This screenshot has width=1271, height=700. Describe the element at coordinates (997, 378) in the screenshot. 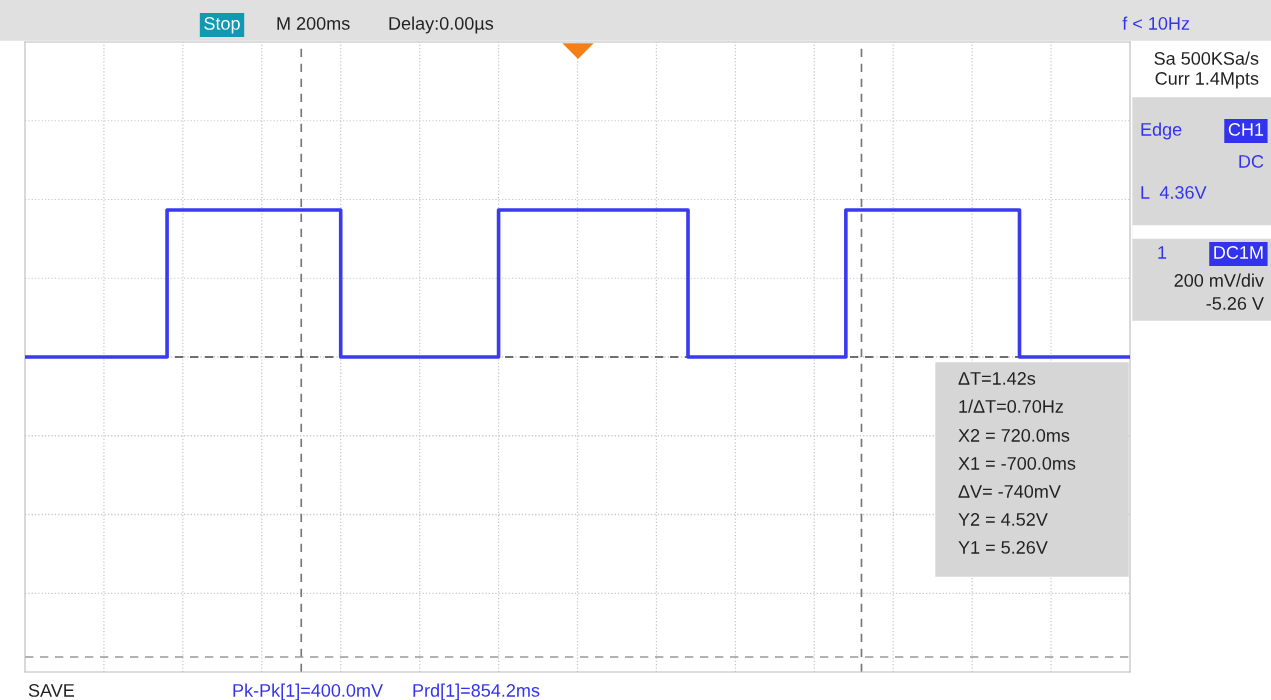

I see `text: ΔT=1.42s` at that location.